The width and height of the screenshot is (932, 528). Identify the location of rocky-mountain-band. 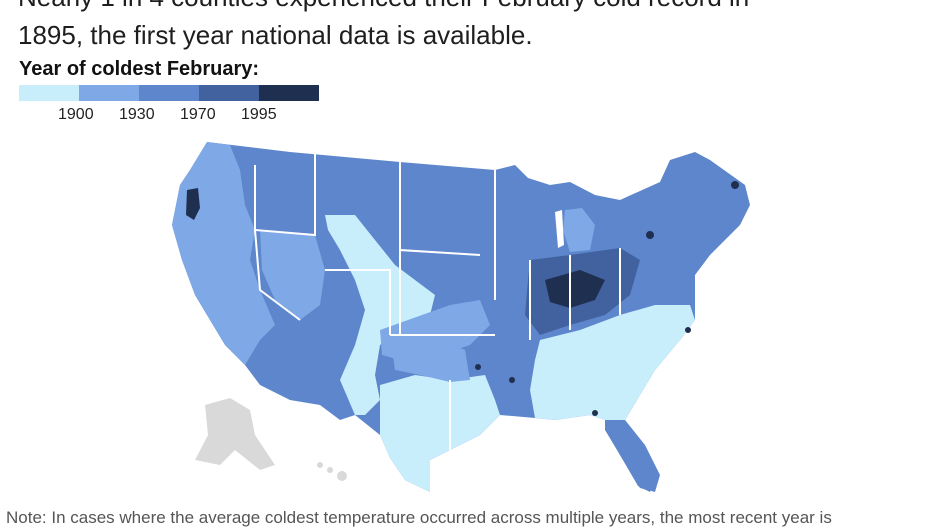
(380, 315).